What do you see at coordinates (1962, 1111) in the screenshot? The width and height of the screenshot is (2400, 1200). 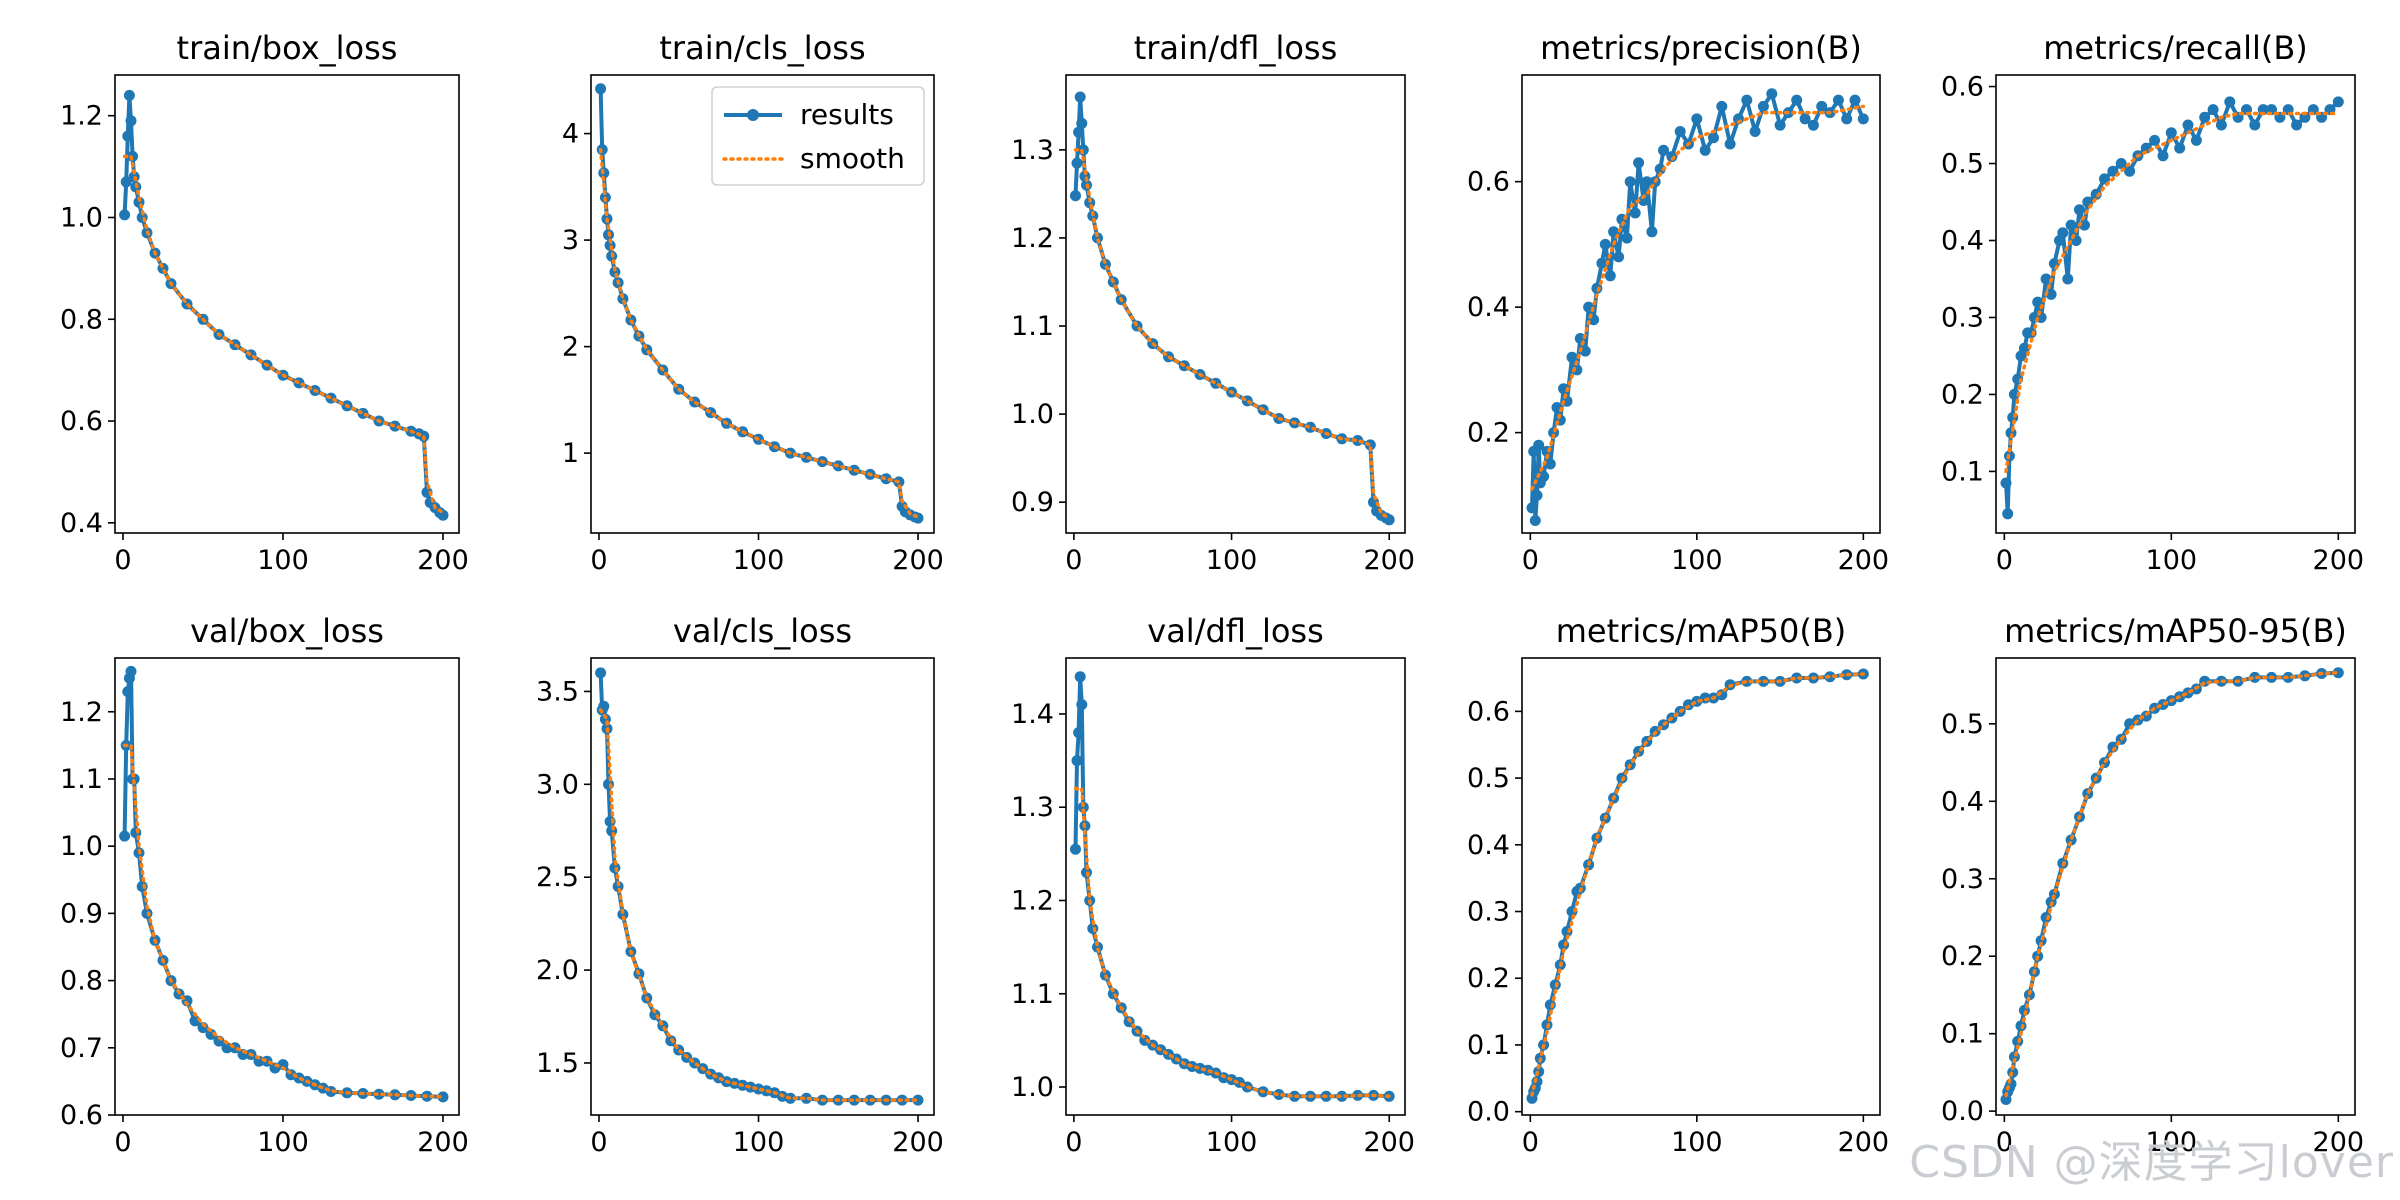 I see `y-tick-label: 0.0` at bounding box center [1962, 1111].